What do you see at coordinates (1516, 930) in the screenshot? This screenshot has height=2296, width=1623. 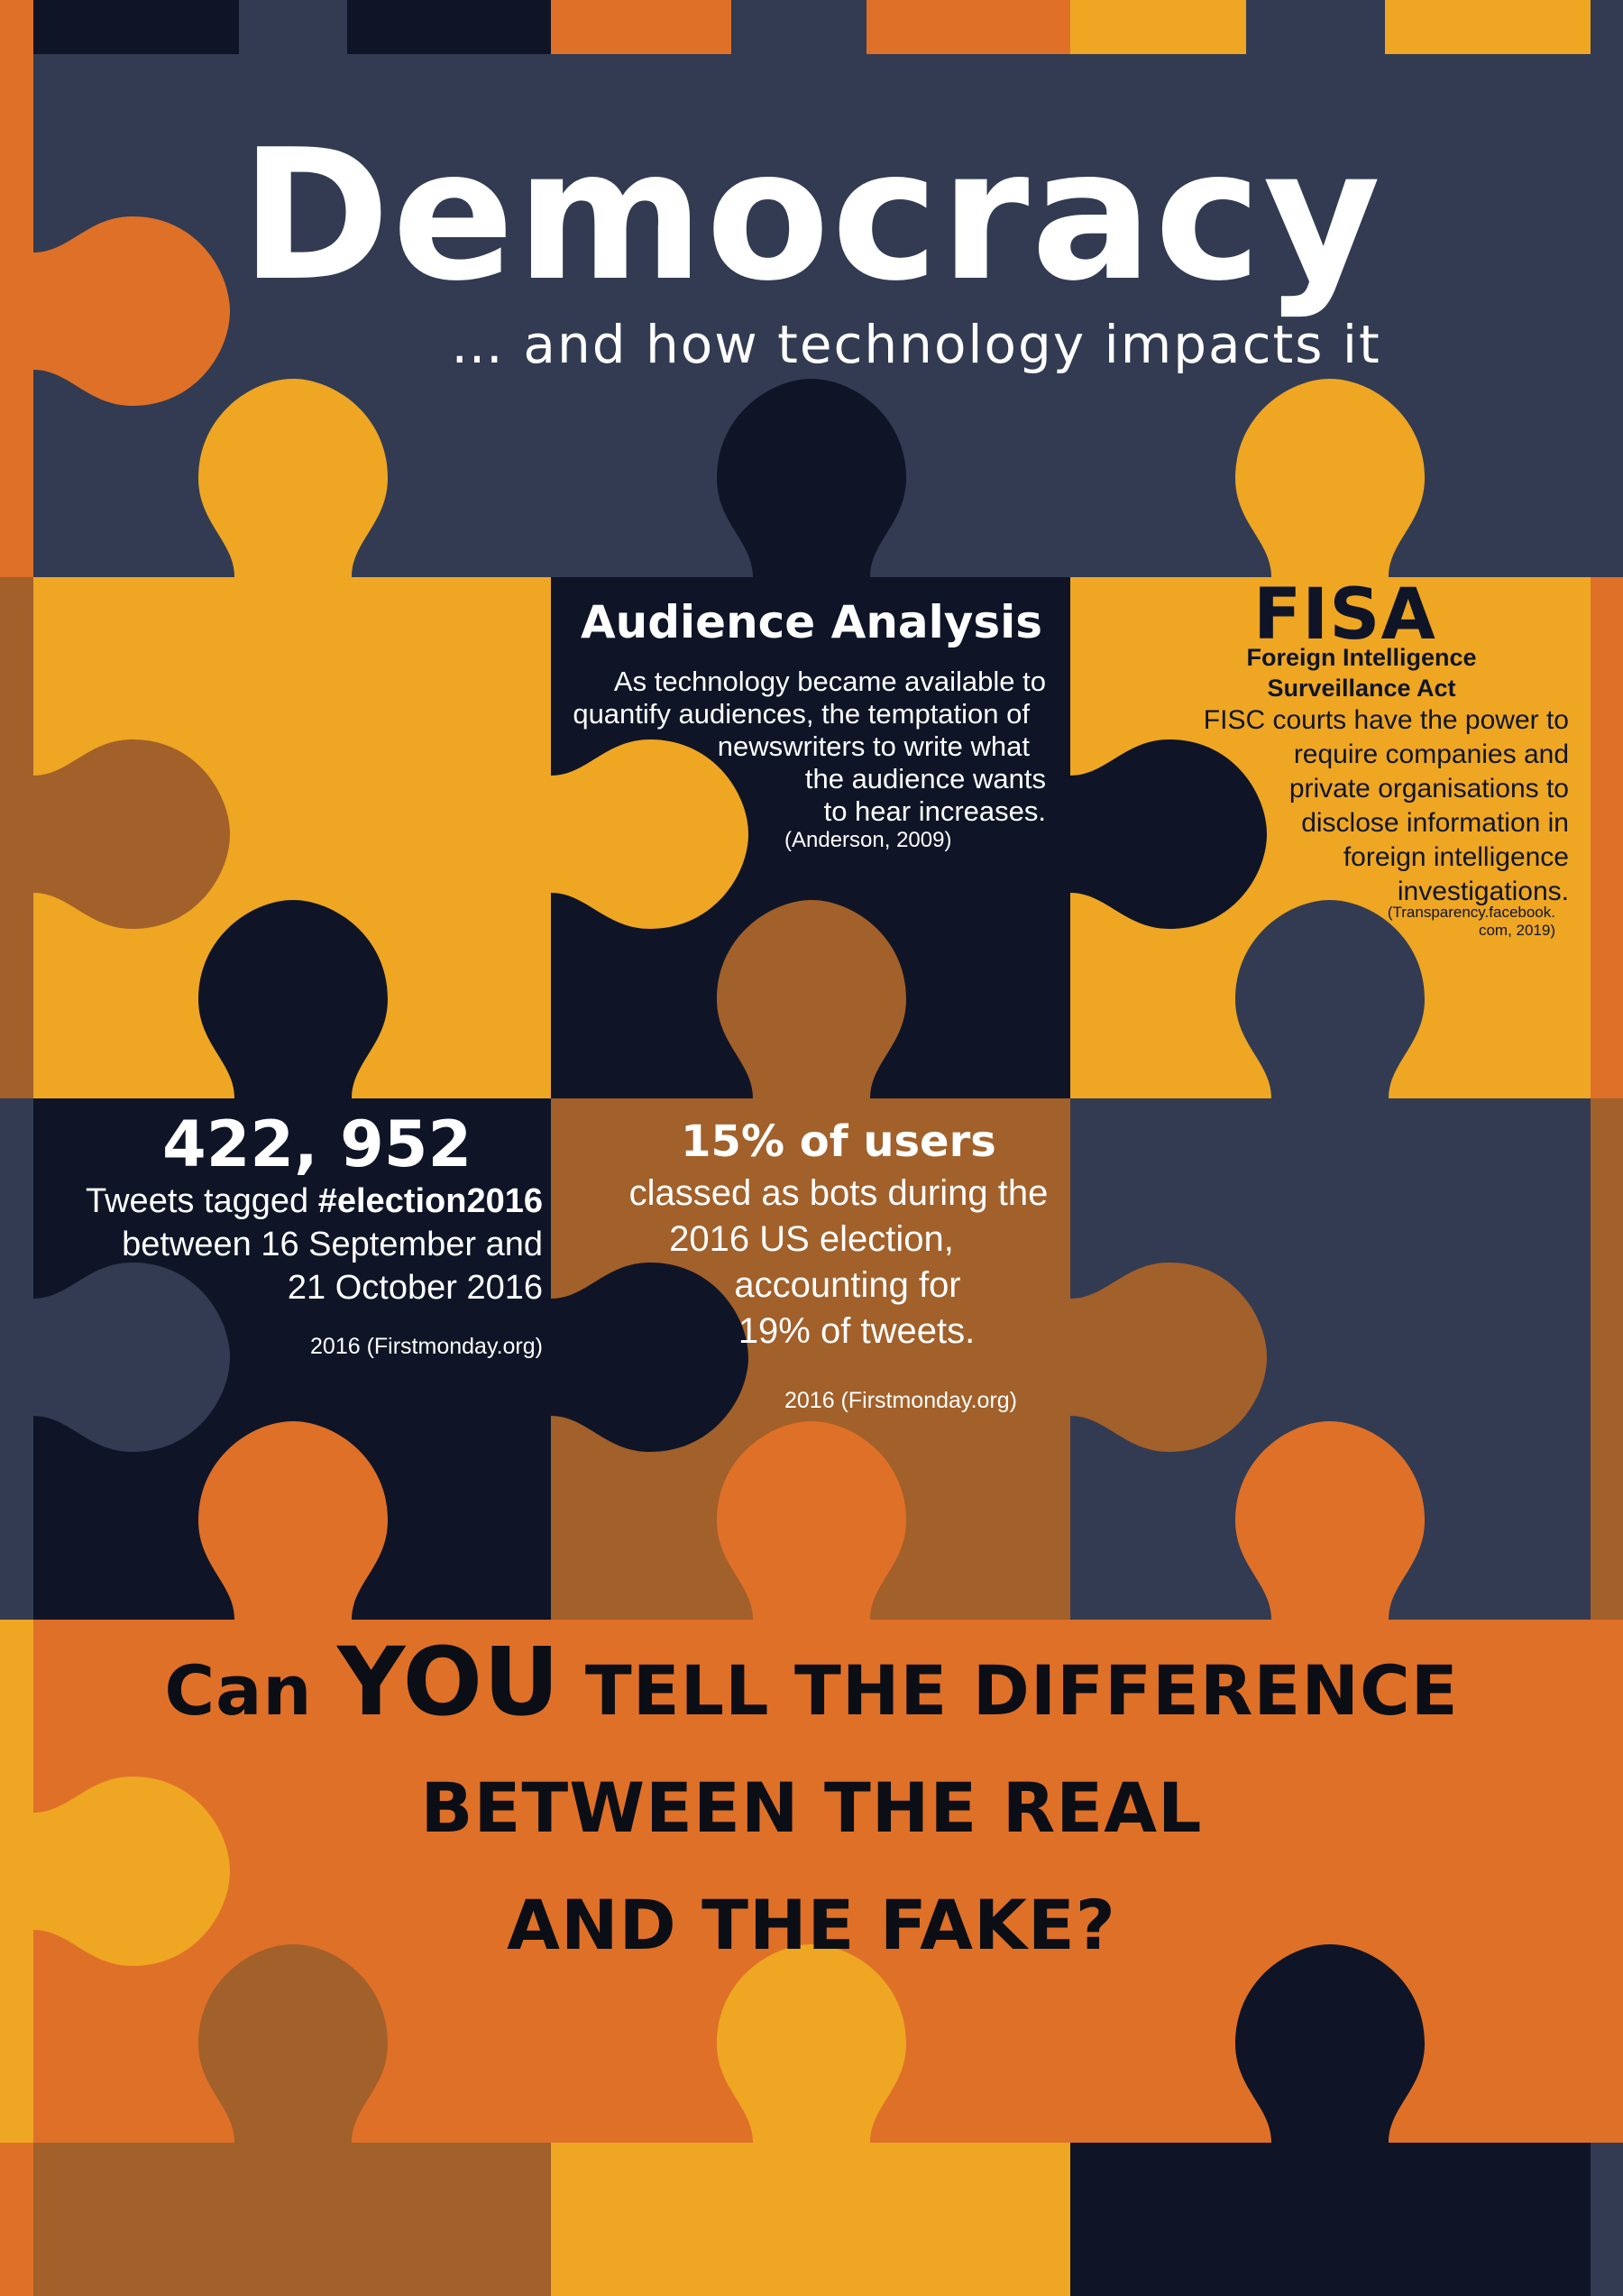 I see `fisa-citation-line: com, 2019)` at bounding box center [1516, 930].